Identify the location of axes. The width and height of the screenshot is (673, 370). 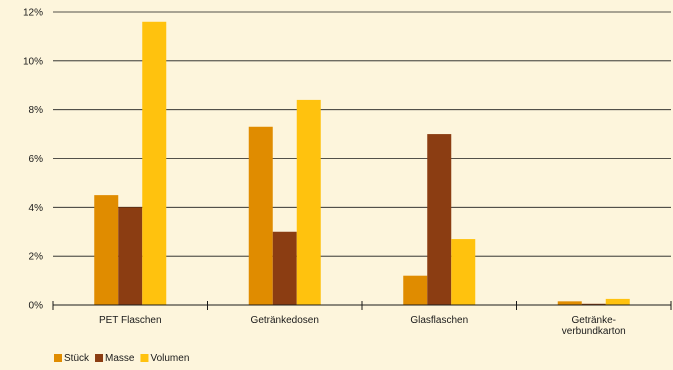
(362, 305).